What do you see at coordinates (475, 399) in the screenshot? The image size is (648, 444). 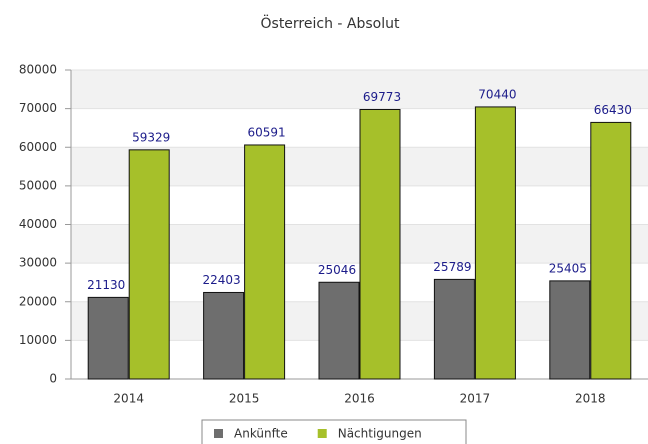 I see `x-tick-label: 2017` at bounding box center [475, 399].